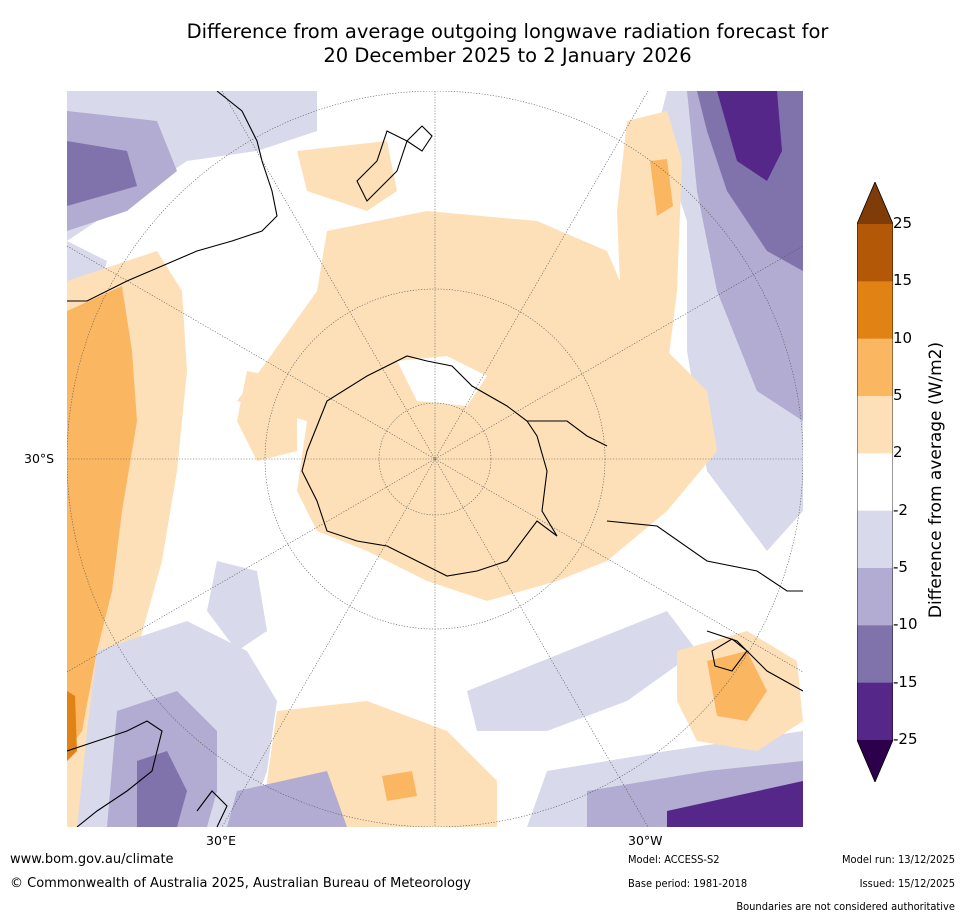 Image resolution: width=965 pixels, height=919 pixels. What do you see at coordinates (162, 789) in the screenshot?
I see `anomaly-neg-africa-strong` at bounding box center [162, 789].